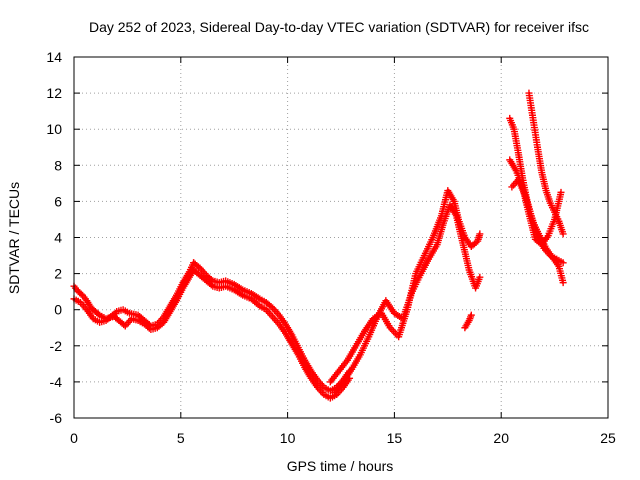 Image resolution: width=640 pixels, height=480 pixels. I want to click on x-tick-label: 15, so click(395, 438).